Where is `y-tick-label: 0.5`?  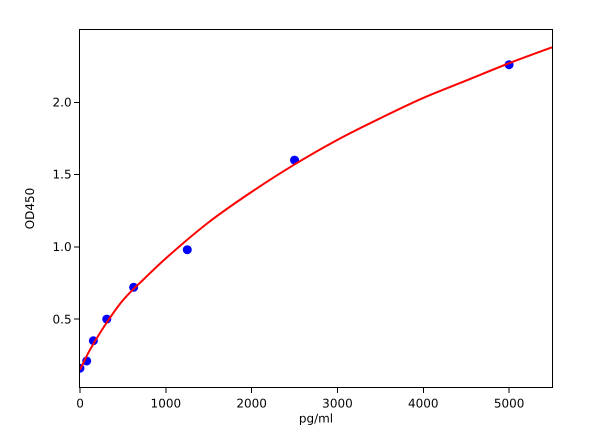
y-tick-label: 0.5 is located at coordinates (62, 319).